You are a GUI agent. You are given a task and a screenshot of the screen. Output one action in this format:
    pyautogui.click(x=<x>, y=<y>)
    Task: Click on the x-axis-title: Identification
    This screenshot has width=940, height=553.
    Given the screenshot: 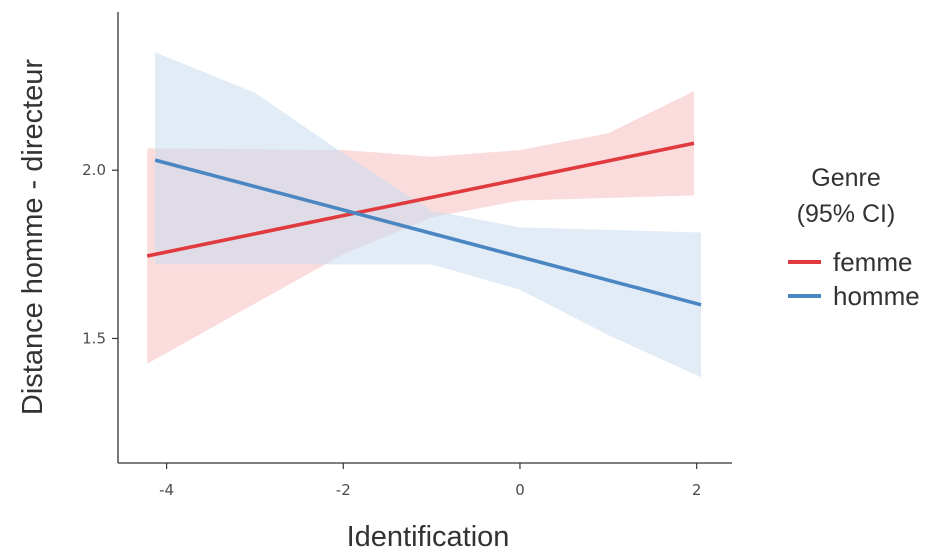 What is the action you would take?
    pyautogui.click(x=428, y=537)
    